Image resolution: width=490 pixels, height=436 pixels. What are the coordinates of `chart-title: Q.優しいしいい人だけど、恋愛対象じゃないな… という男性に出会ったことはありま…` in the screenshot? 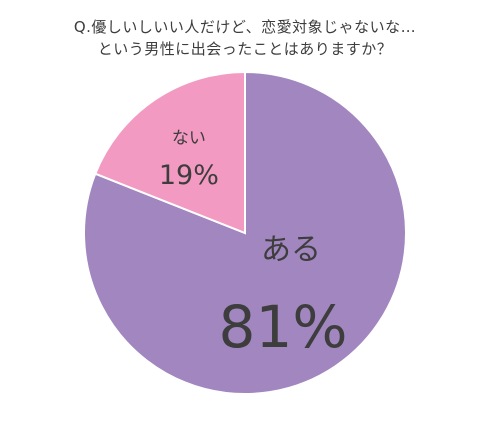 It's located at (245, 38).